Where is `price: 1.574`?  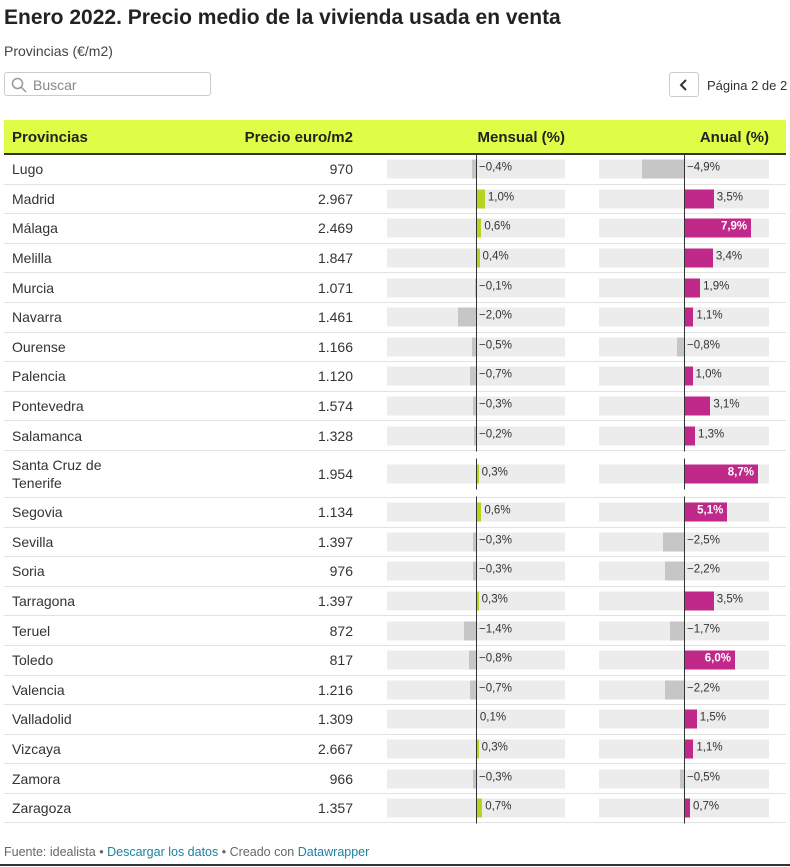
price: 1.574 is located at coordinates (335, 406).